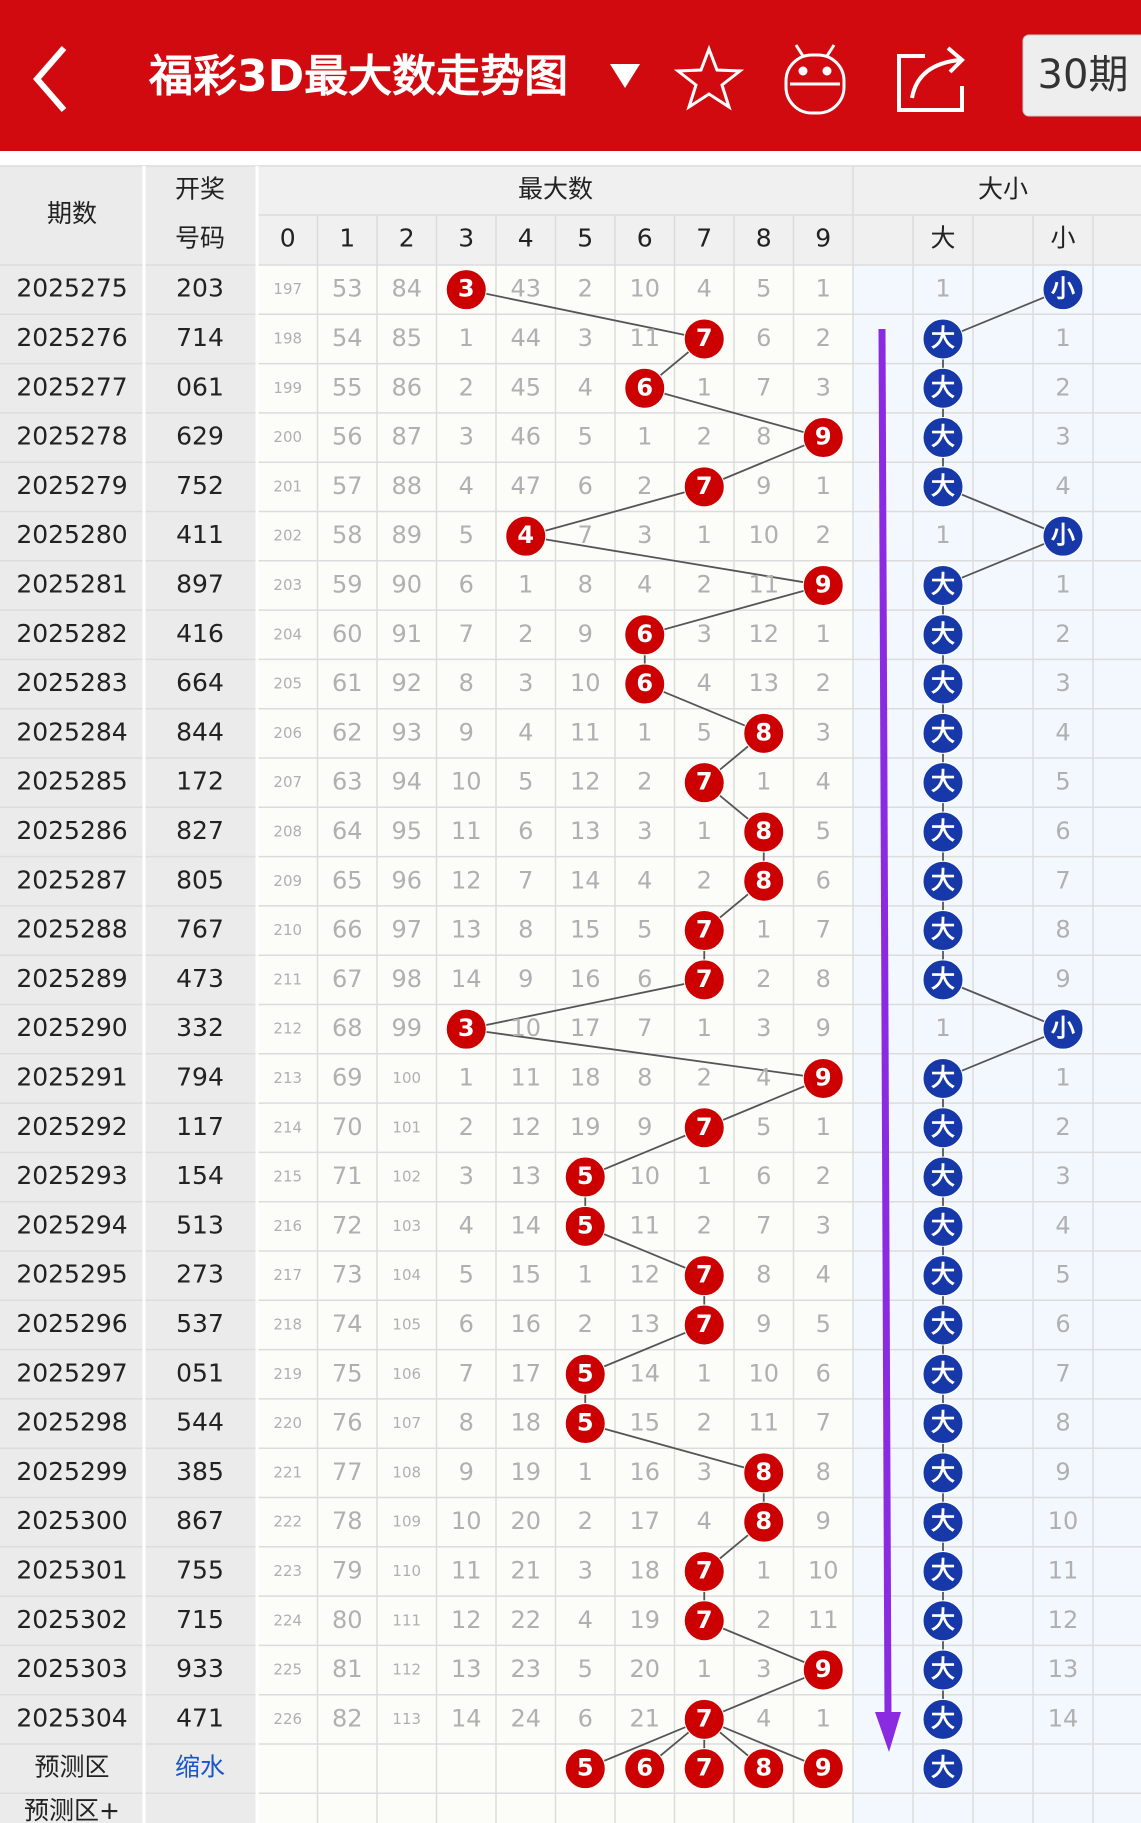 This screenshot has height=1823, width=1141. What do you see at coordinates (347, 387) in the screenshot?
I see `miss-count: 55` at bounding box center [347, 387].